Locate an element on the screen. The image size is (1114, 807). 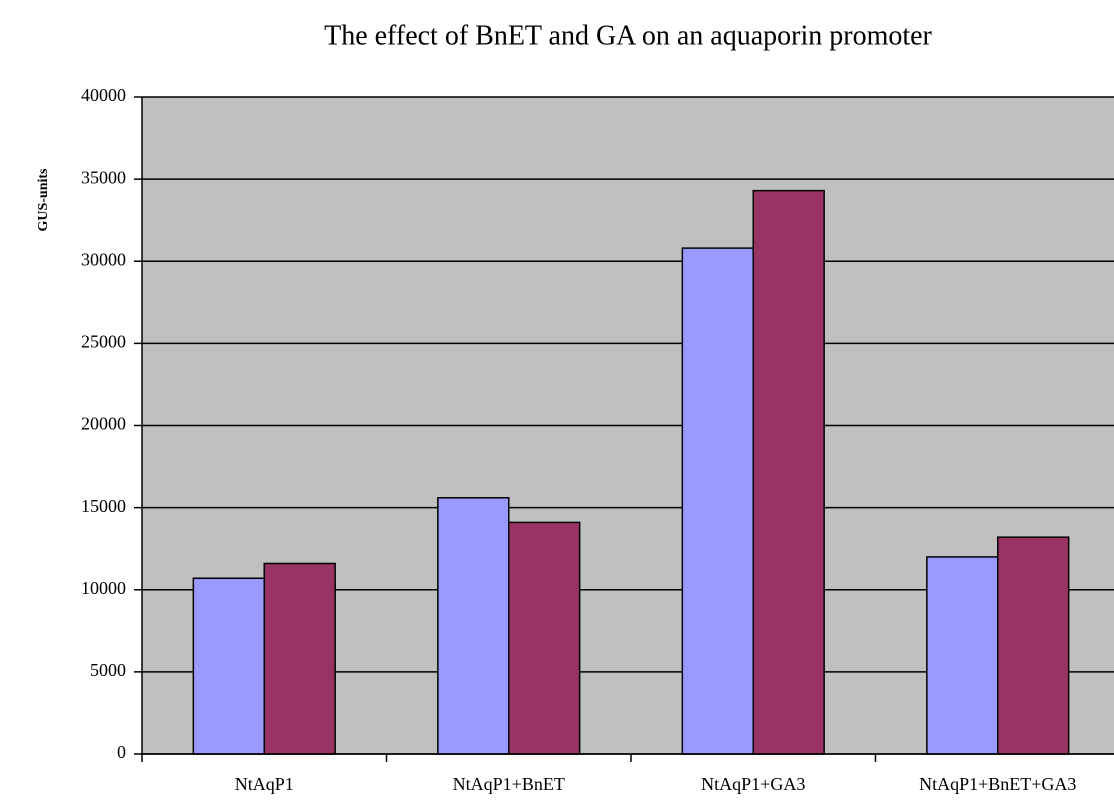
y-tick-label: 0 is located at coordinates (121, 752).